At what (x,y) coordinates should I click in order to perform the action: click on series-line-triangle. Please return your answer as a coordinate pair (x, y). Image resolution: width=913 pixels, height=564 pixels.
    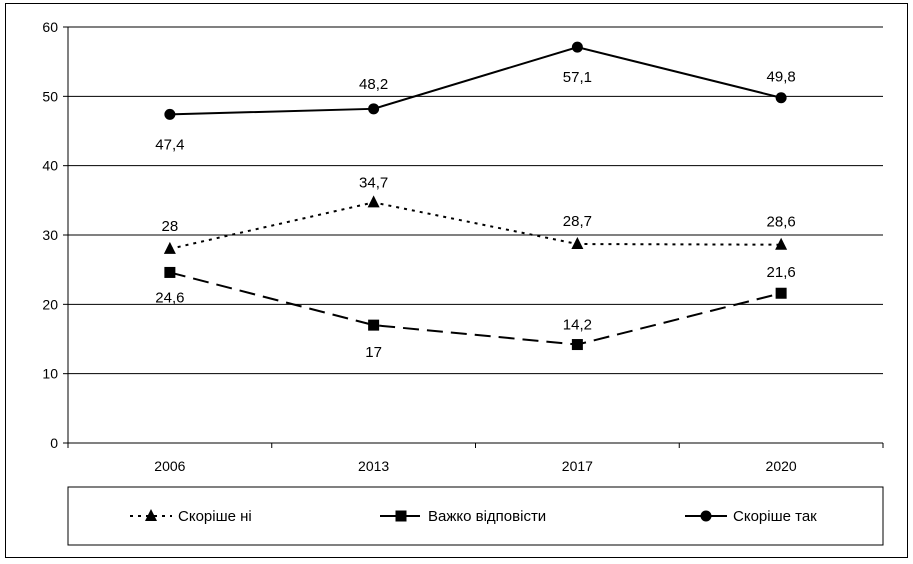
    Looking at the image, I should click on (475, 225).